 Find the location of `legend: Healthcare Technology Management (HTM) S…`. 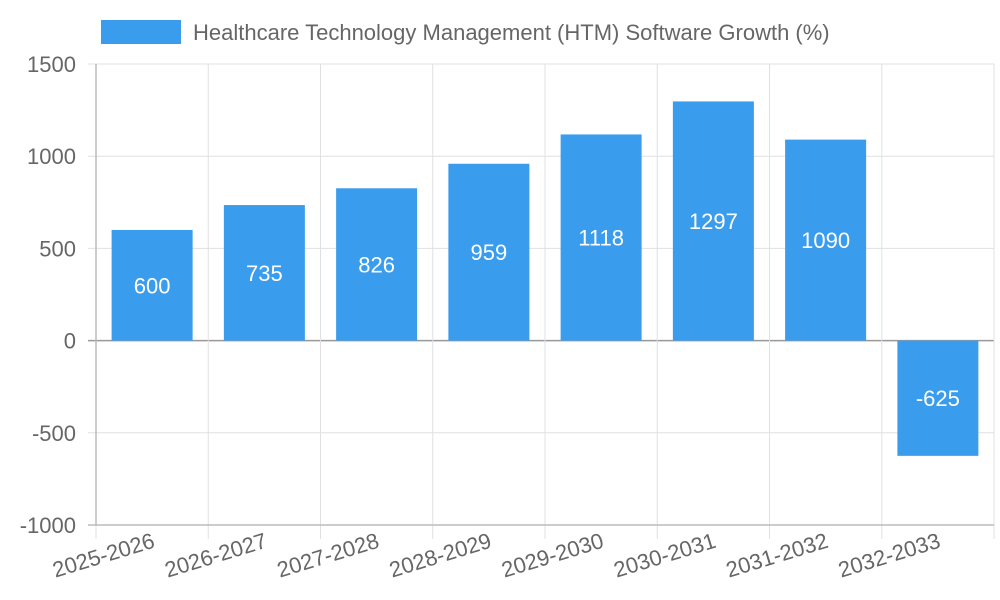

legend: Healthcare Technology Management (HTM) S… is located at coordinates (465, 32).